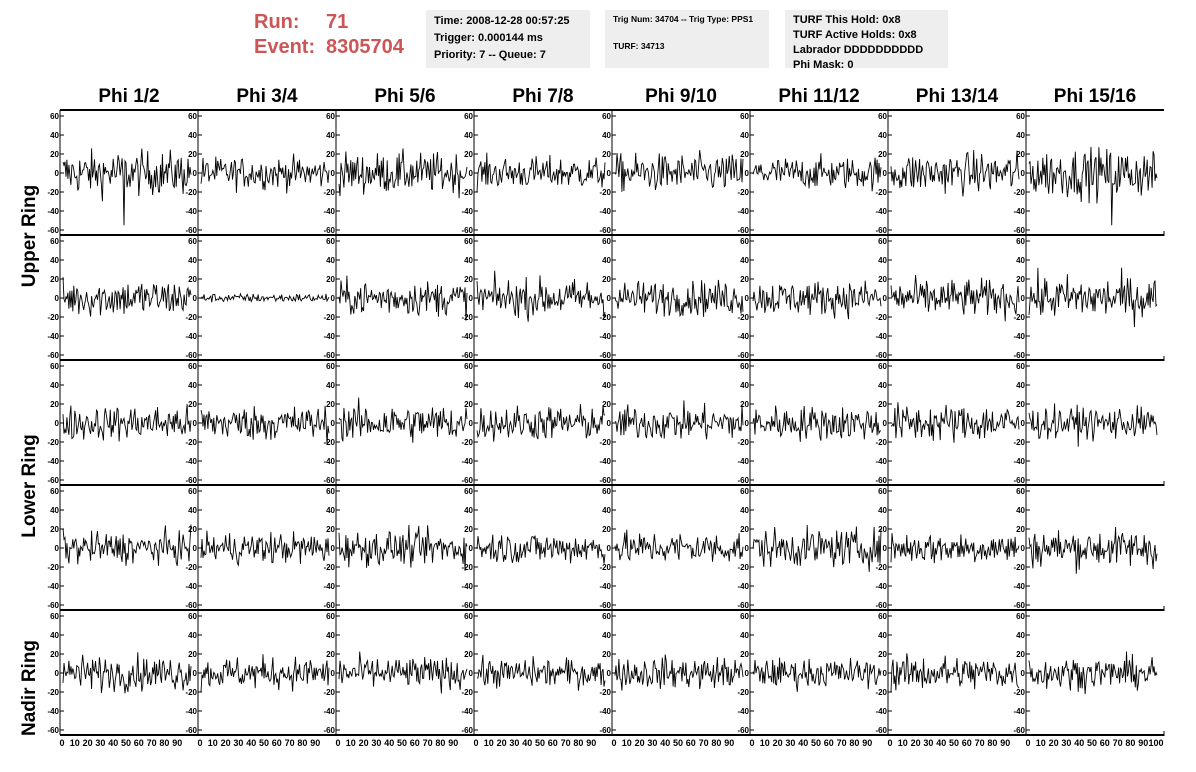 The width and height of the screenshot is (1196, 772). What do you see at coordinates (277, 22) in the screenshot?
I see `run-label: Run:` at bounding box center [277, 22].